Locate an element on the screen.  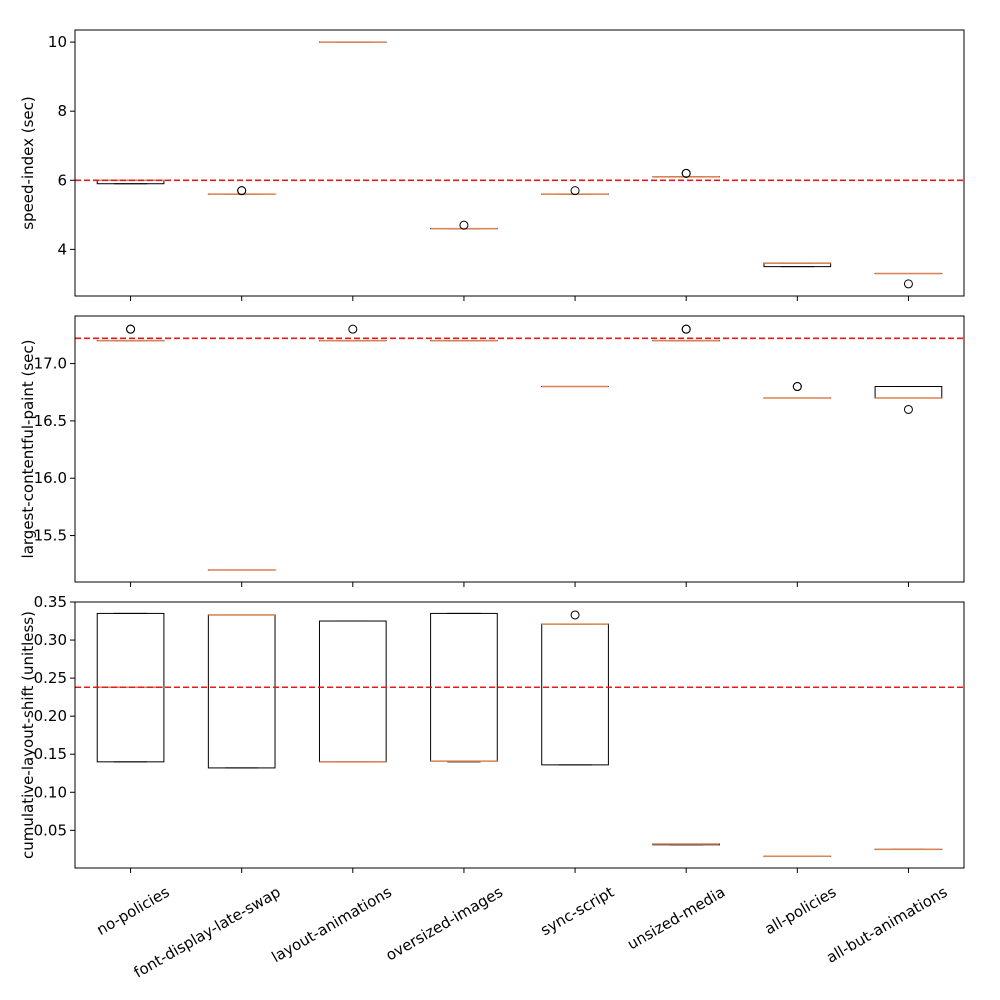
y-tick-label: 4 is located at coordinates (62, 249).